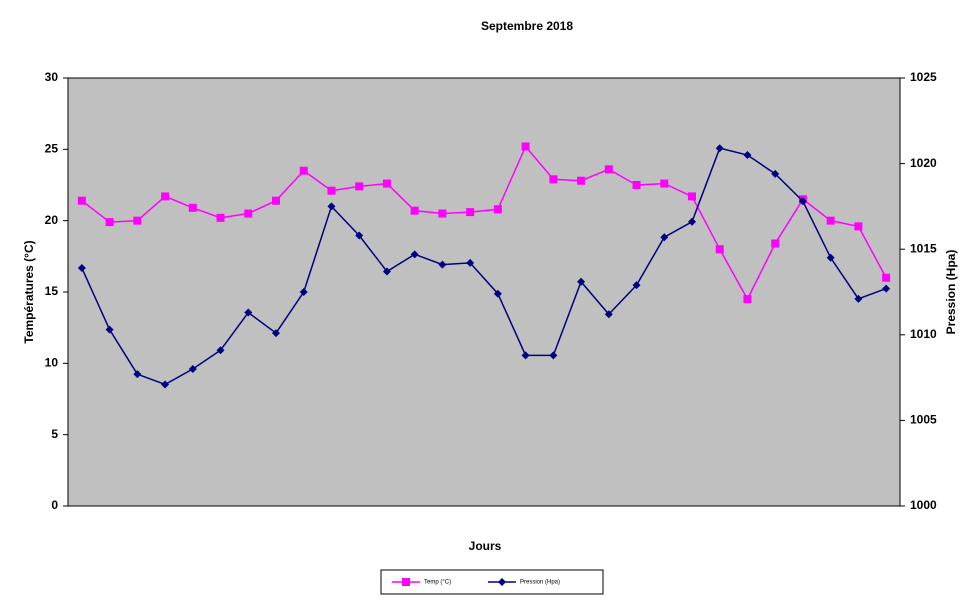 This screenshot has width=970, height=603. I want to click on y-tick-label: 15, so click(52, 291).